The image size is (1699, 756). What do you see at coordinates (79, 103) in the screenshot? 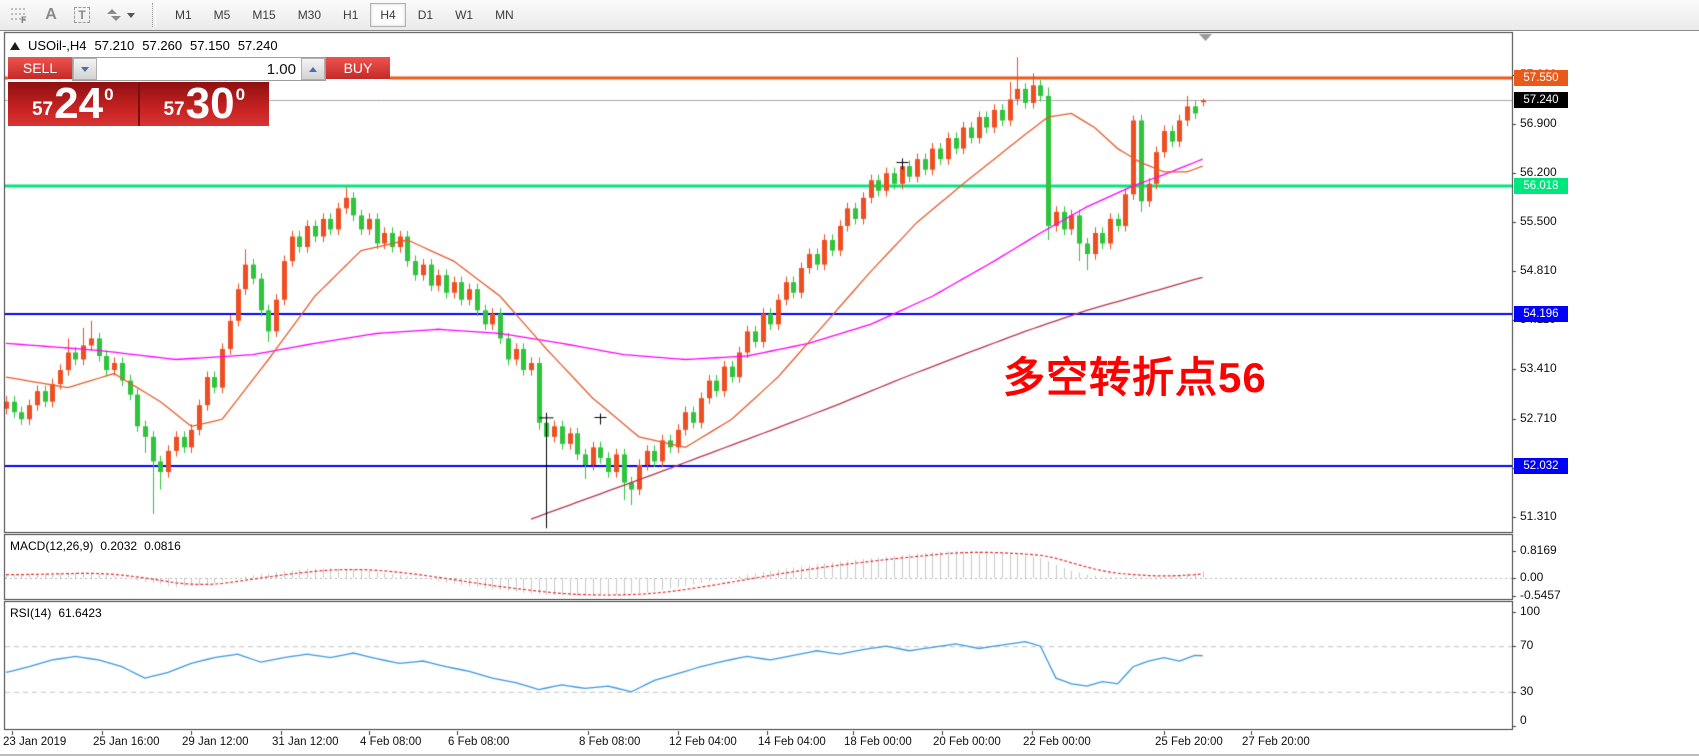
I see `bid-price-pips: 24` at bounding box center [79, 103].